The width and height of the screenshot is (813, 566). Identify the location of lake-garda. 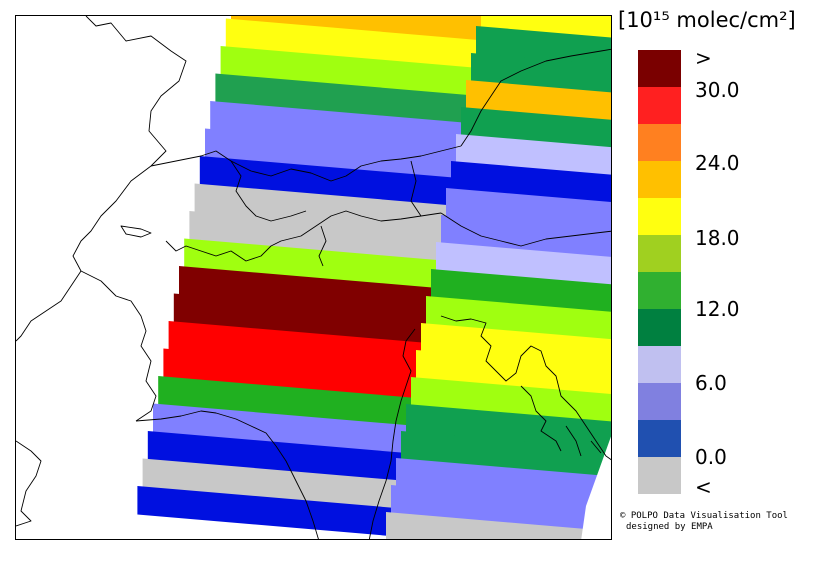
(322, 246).